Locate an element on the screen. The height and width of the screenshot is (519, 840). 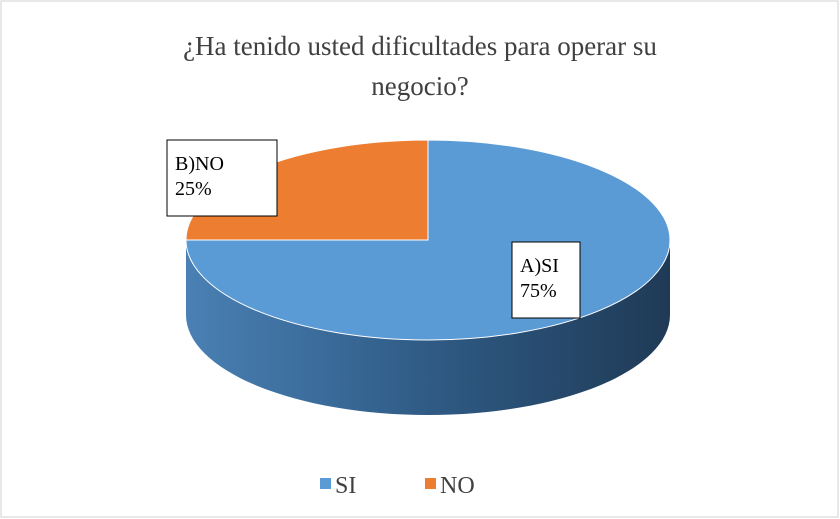
legend-label: NO is located at coordinates (457, 486).